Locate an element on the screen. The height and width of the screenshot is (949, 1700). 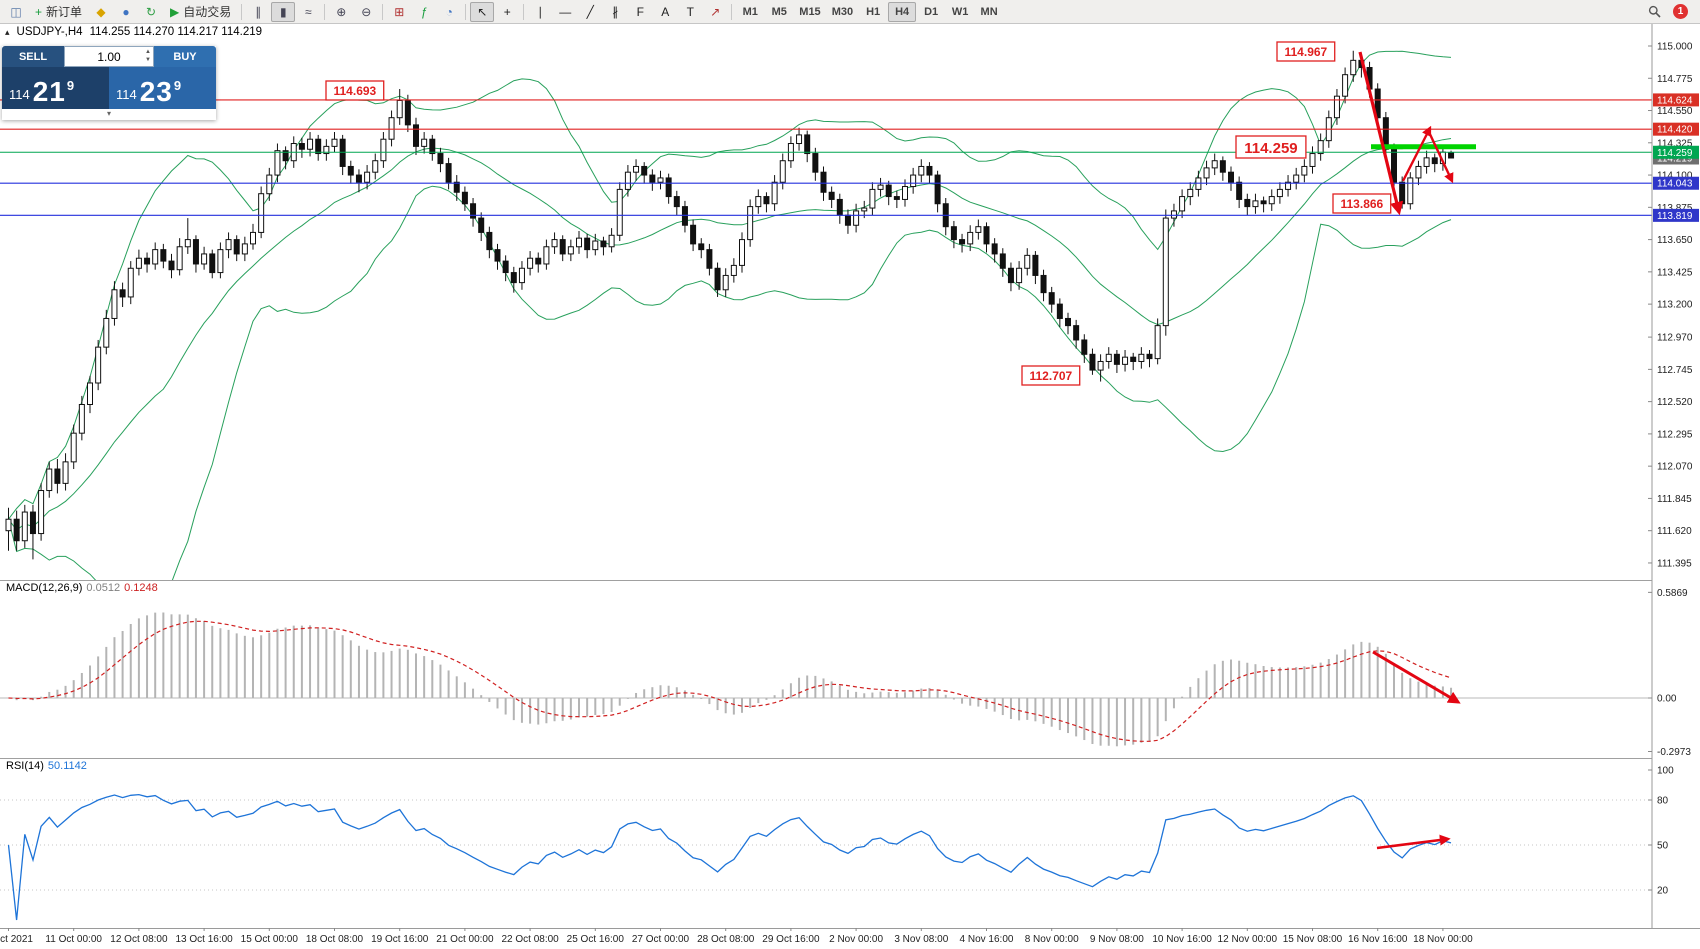
svg-text: 80 is located at coordinates (1663, 801).